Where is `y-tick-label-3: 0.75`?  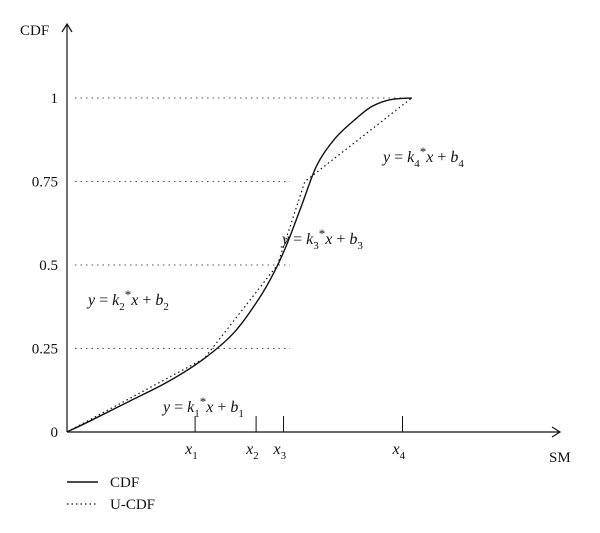
y-tick-label-3: 0.75 is located at coordinates (45, 183).